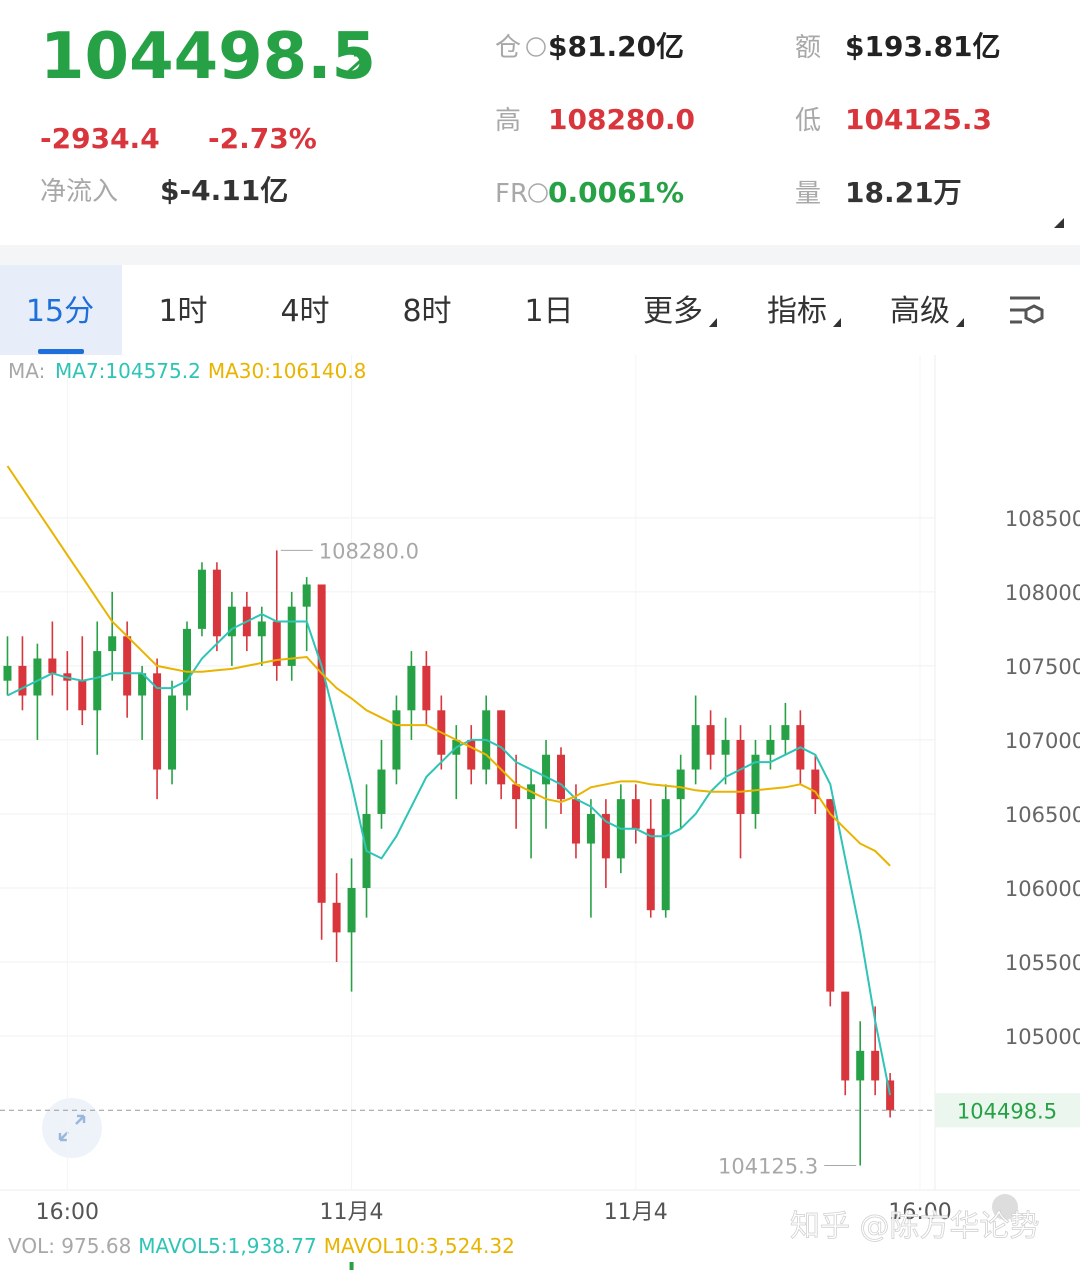 The height and width of the screenshot is (1270, 1080). Describe the element at coordinates (69, 1246) in the screenshot. I see `volume-legend: VOL: 975.68` at that location.